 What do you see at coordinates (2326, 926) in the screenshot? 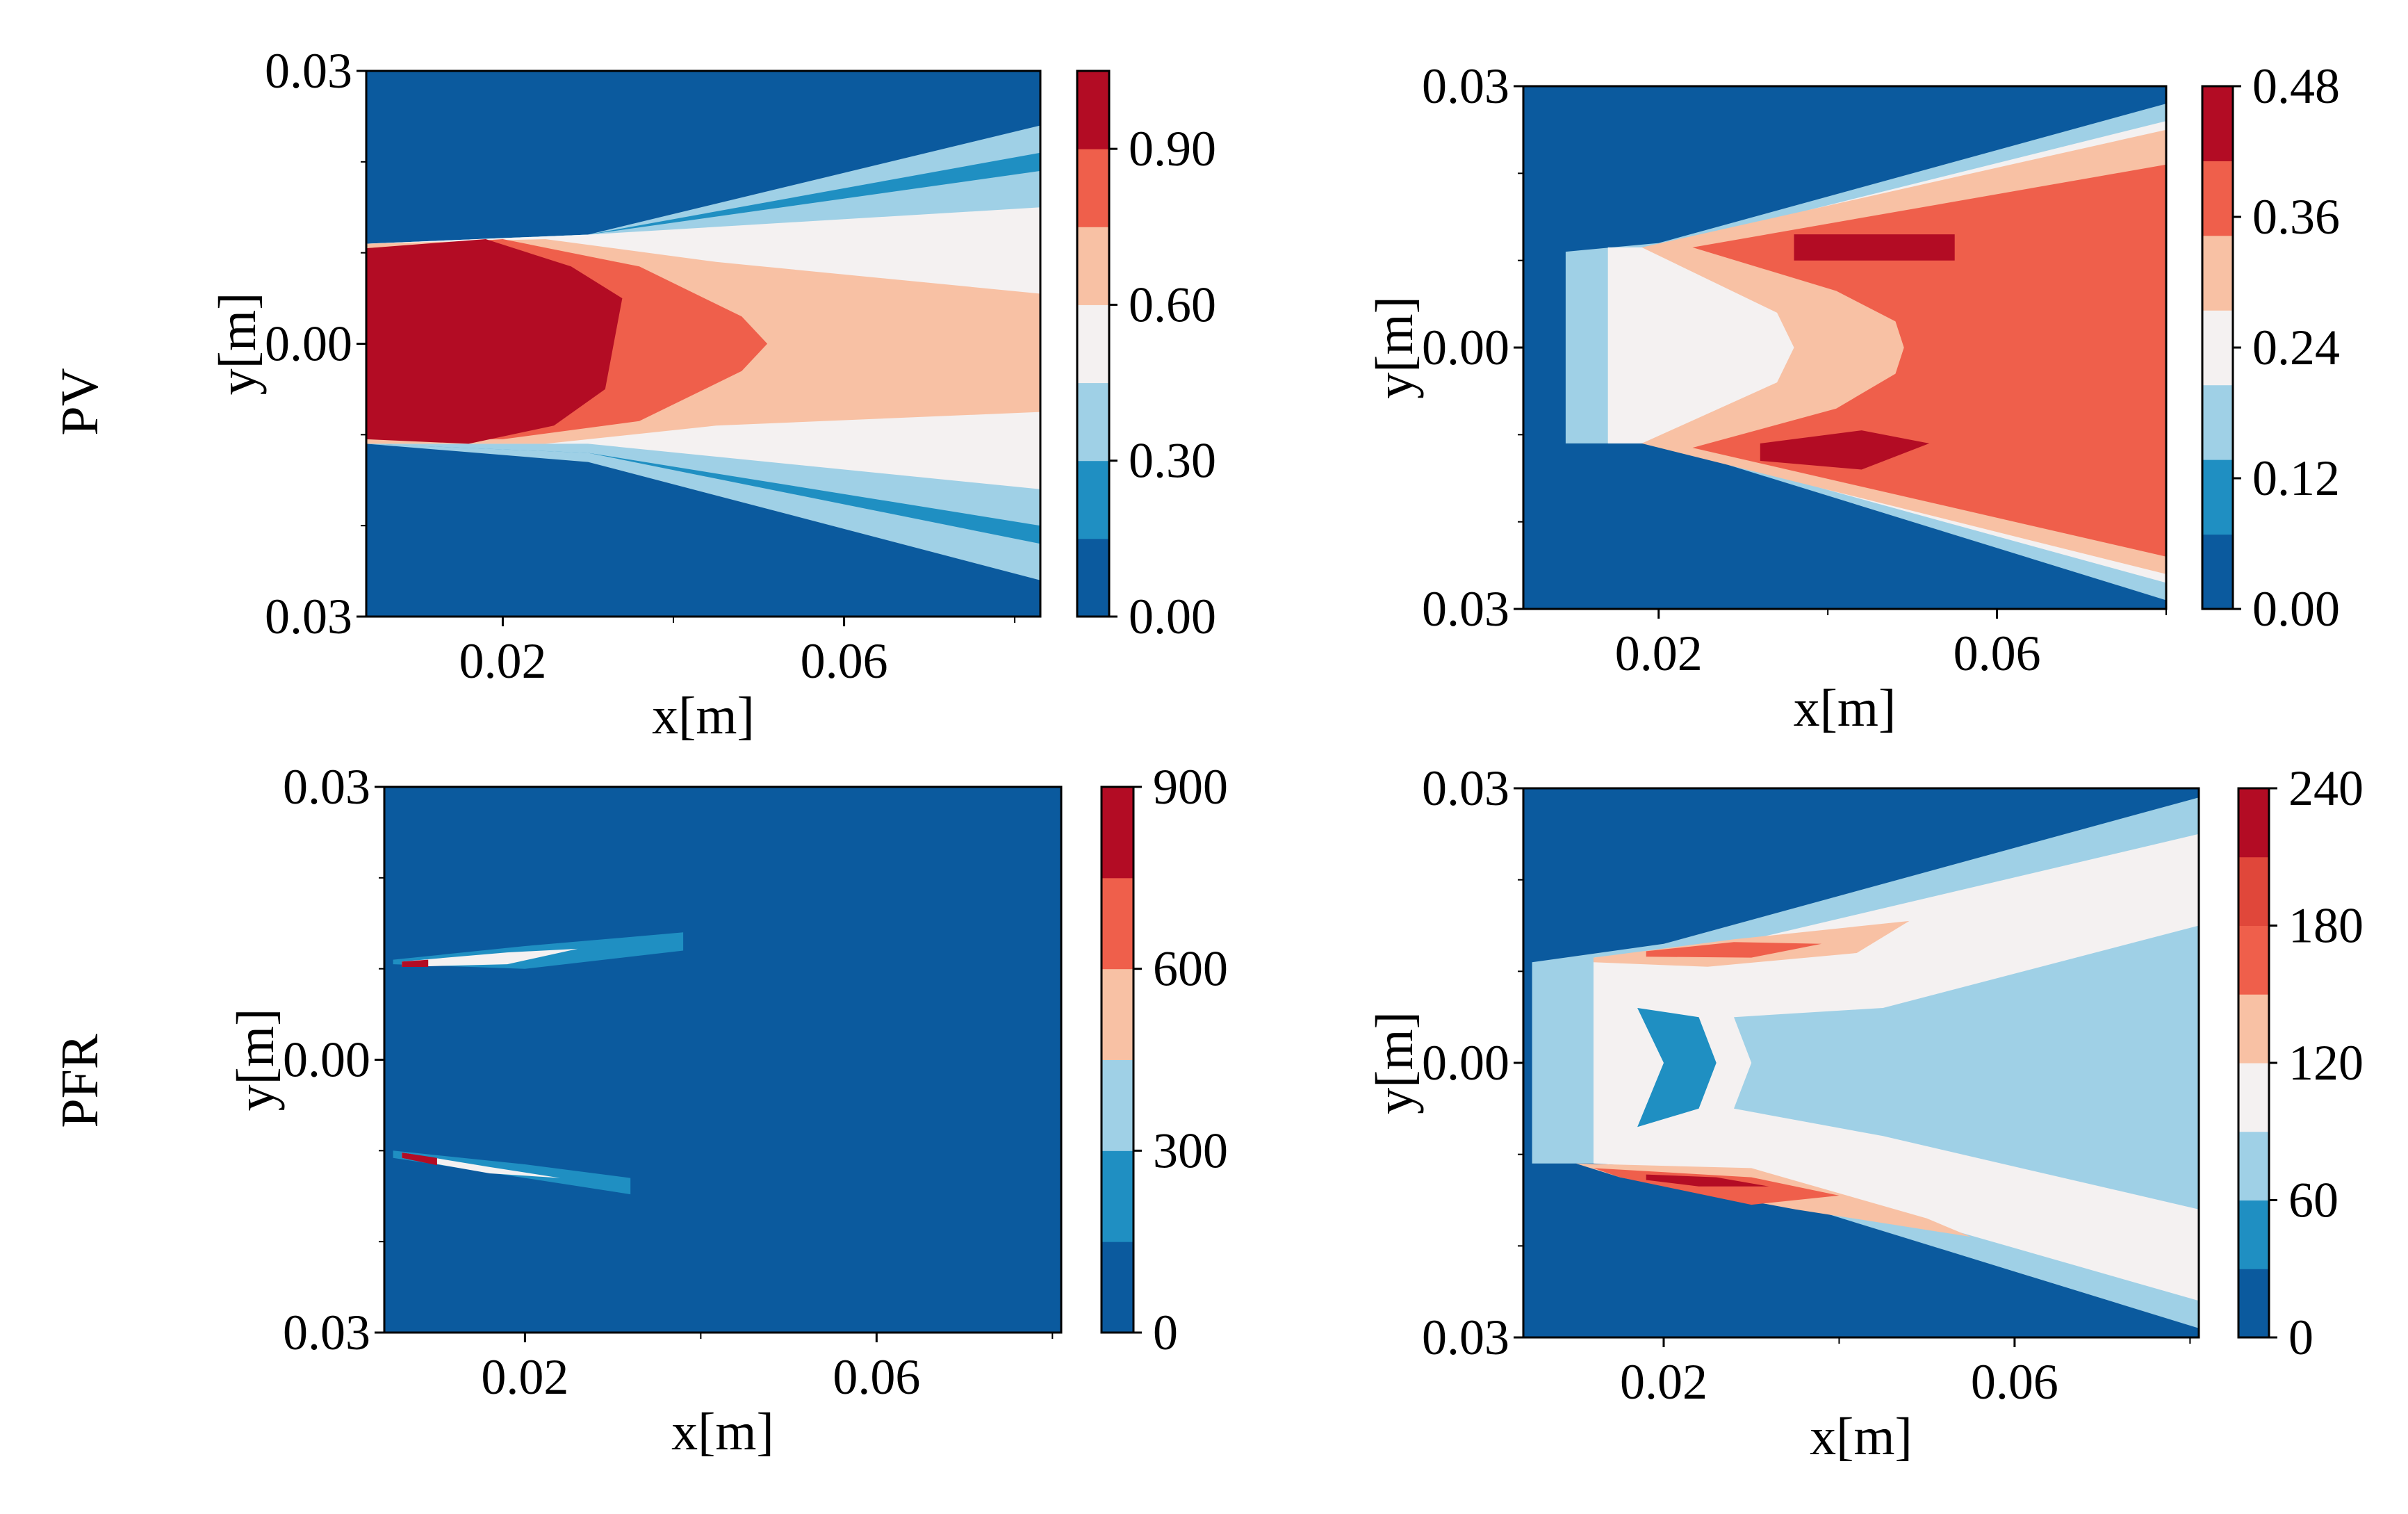
I see `colorbar-tick-label: 180` at bounding box center [2326, 926].